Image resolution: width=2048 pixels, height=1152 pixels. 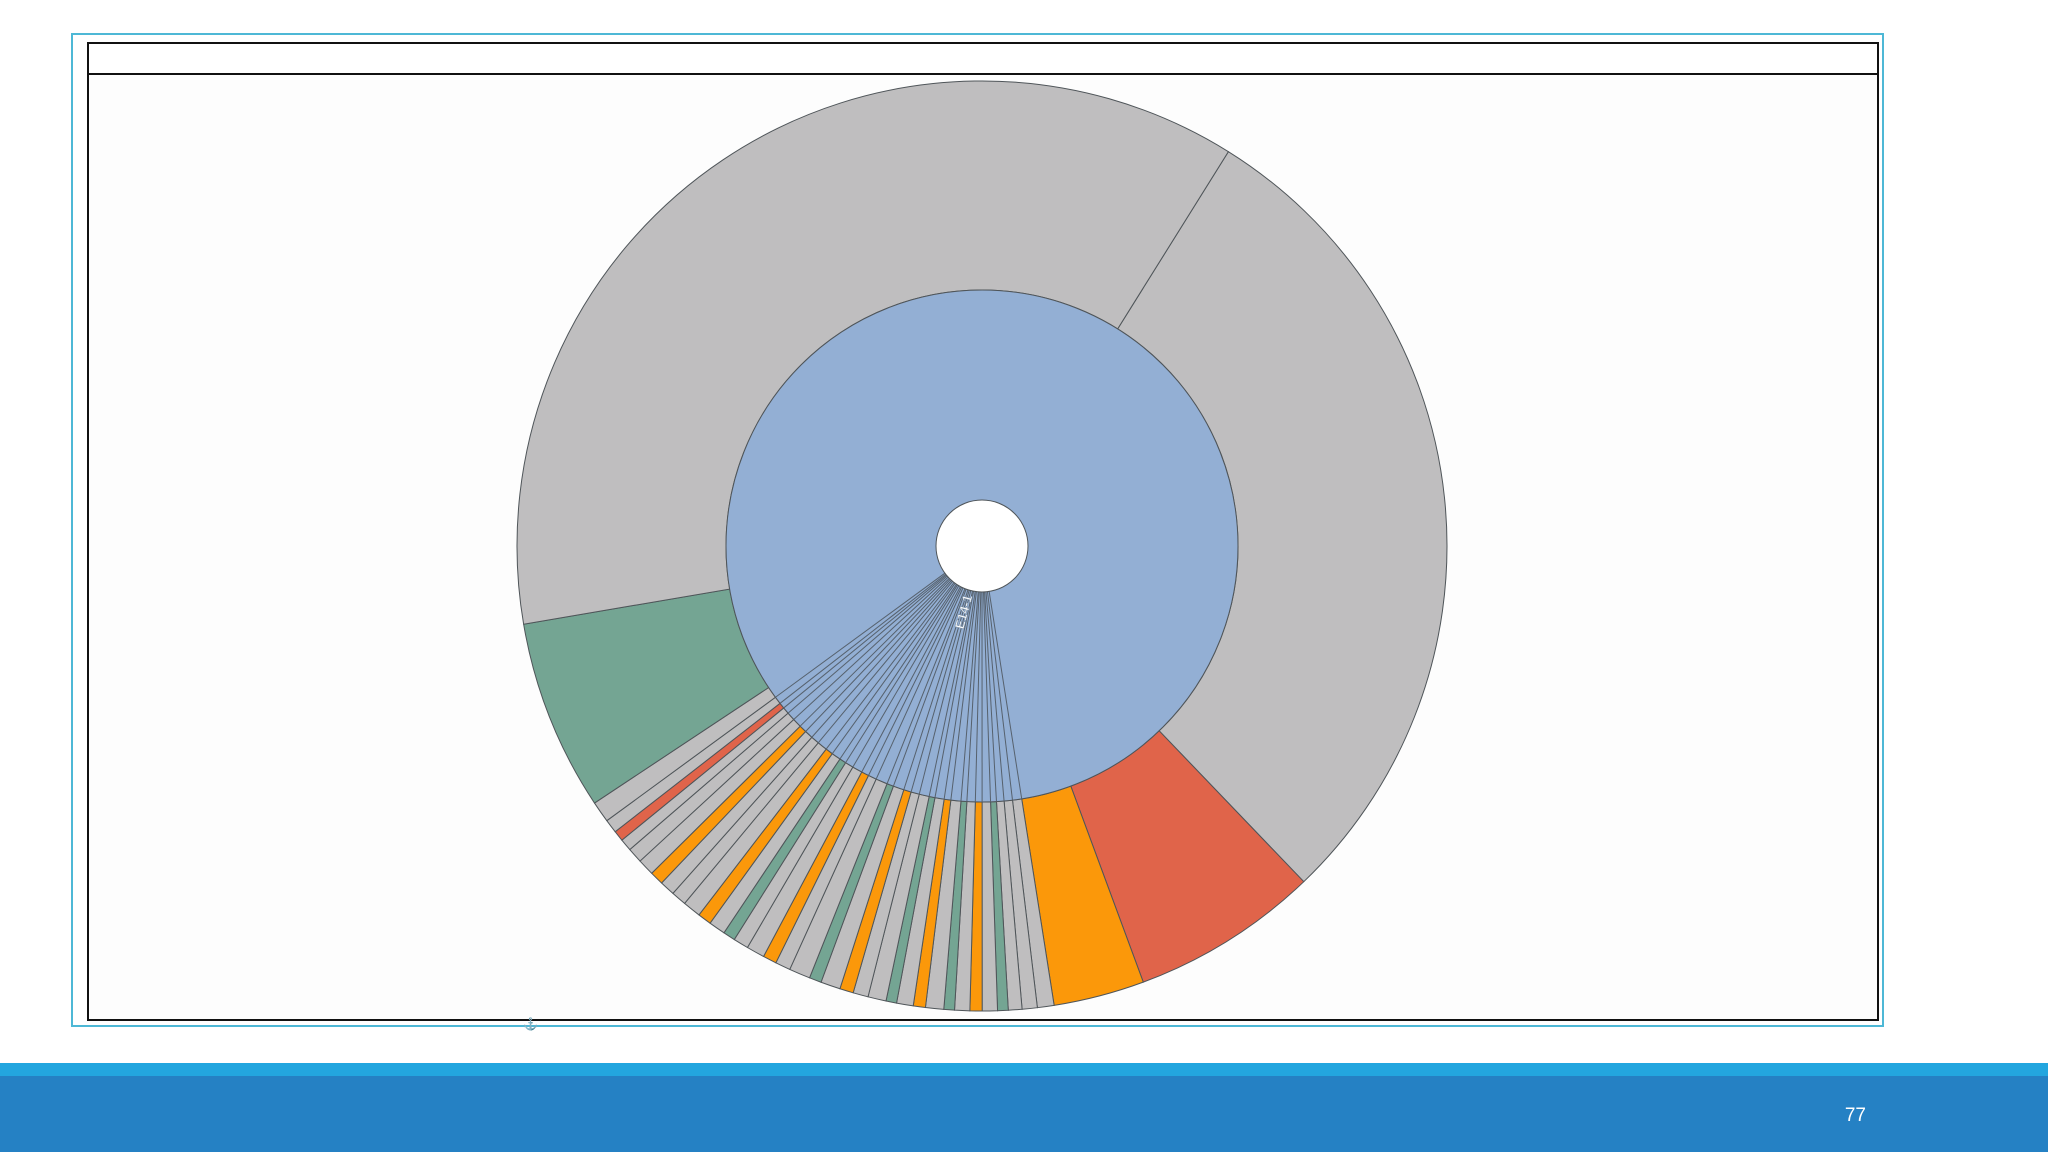 I want to click on anchor-icon: ⚓, so click(x=530, y=1024).